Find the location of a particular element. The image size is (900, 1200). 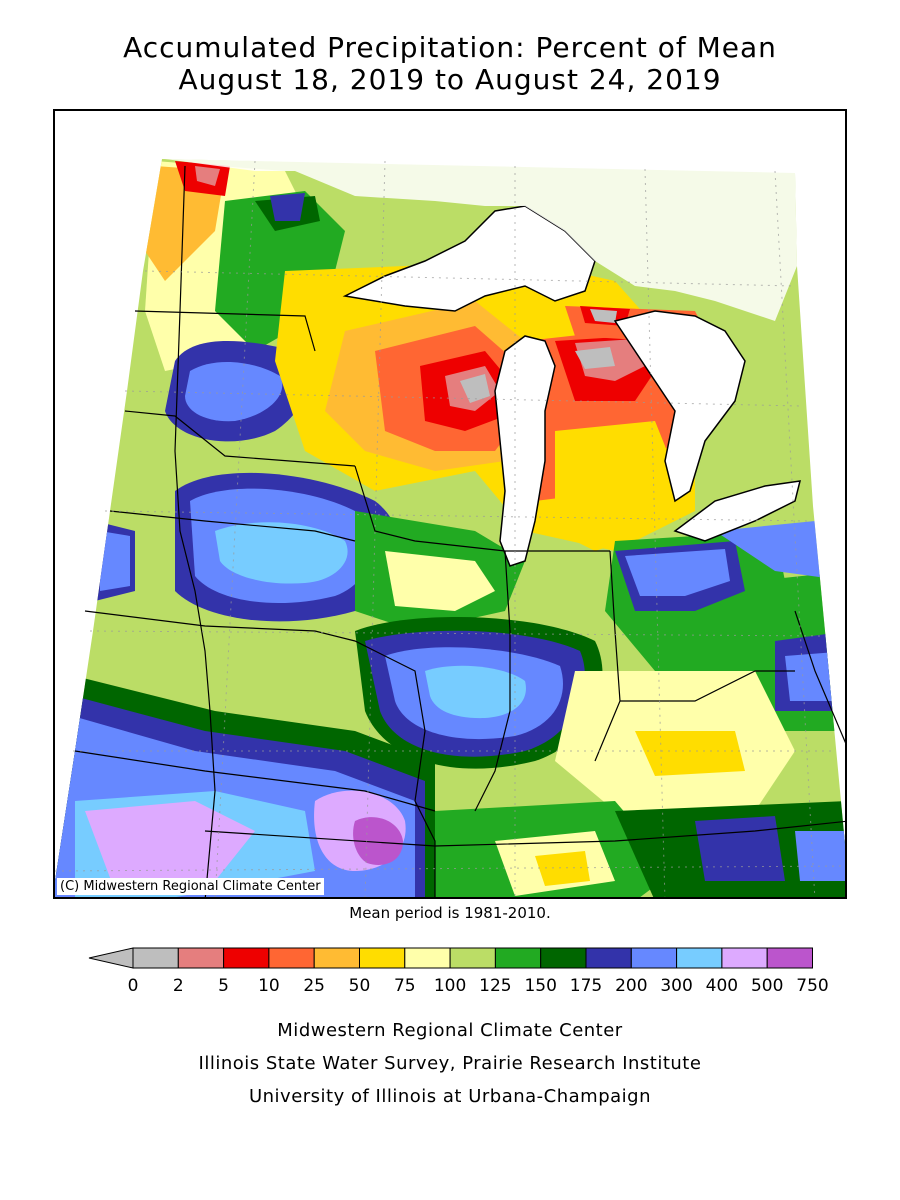

legend-tick-label: 150 is located at coordinates (540, 986).